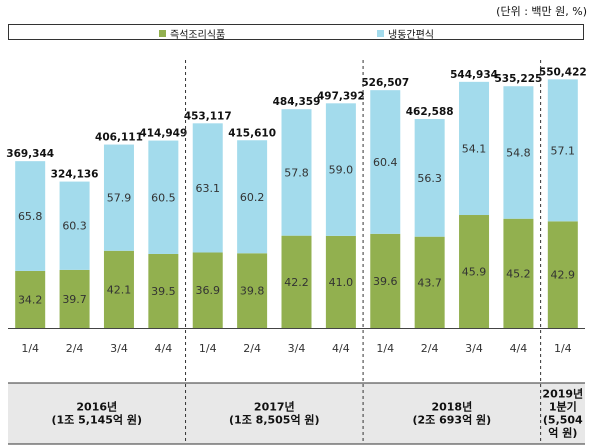 The height and width of the screenshot is (447, 595). What do you see at coordinates (411, 35) in the screenshot?
I see `legend-label-frozen: 냉동간편식` at bounding box center [411, 35].